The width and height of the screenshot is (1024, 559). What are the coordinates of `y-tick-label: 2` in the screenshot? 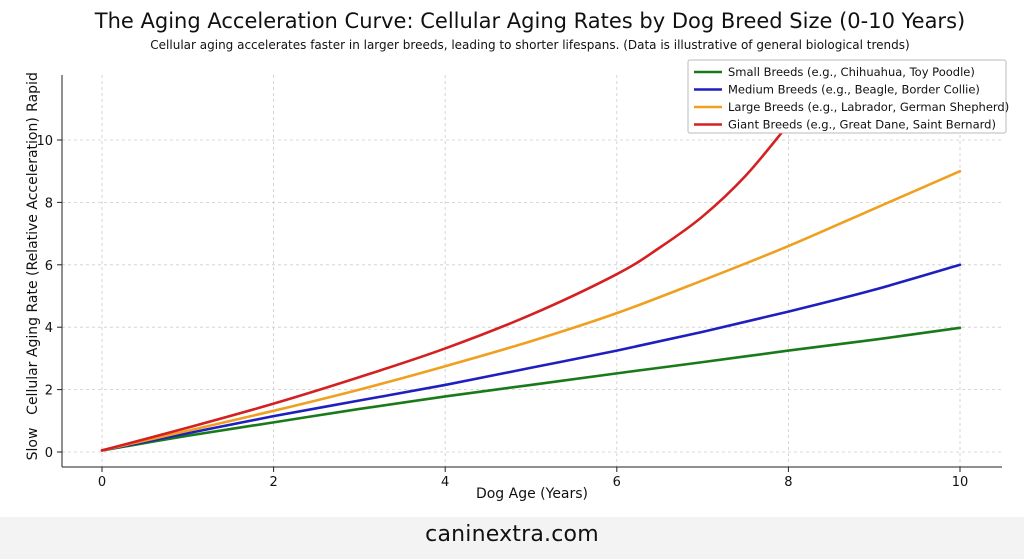 It's located at (49, 391).